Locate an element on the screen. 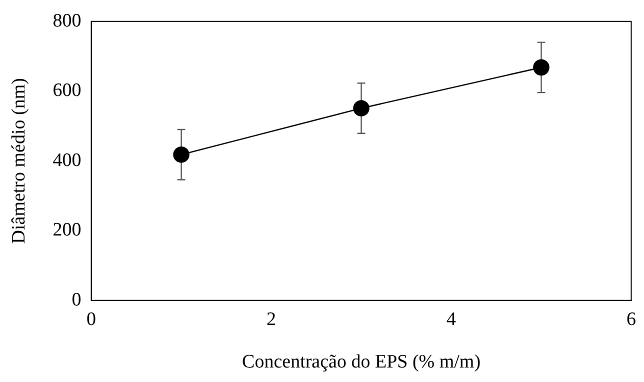  y-tick-label: 0 is located at coordinates (77, 299).